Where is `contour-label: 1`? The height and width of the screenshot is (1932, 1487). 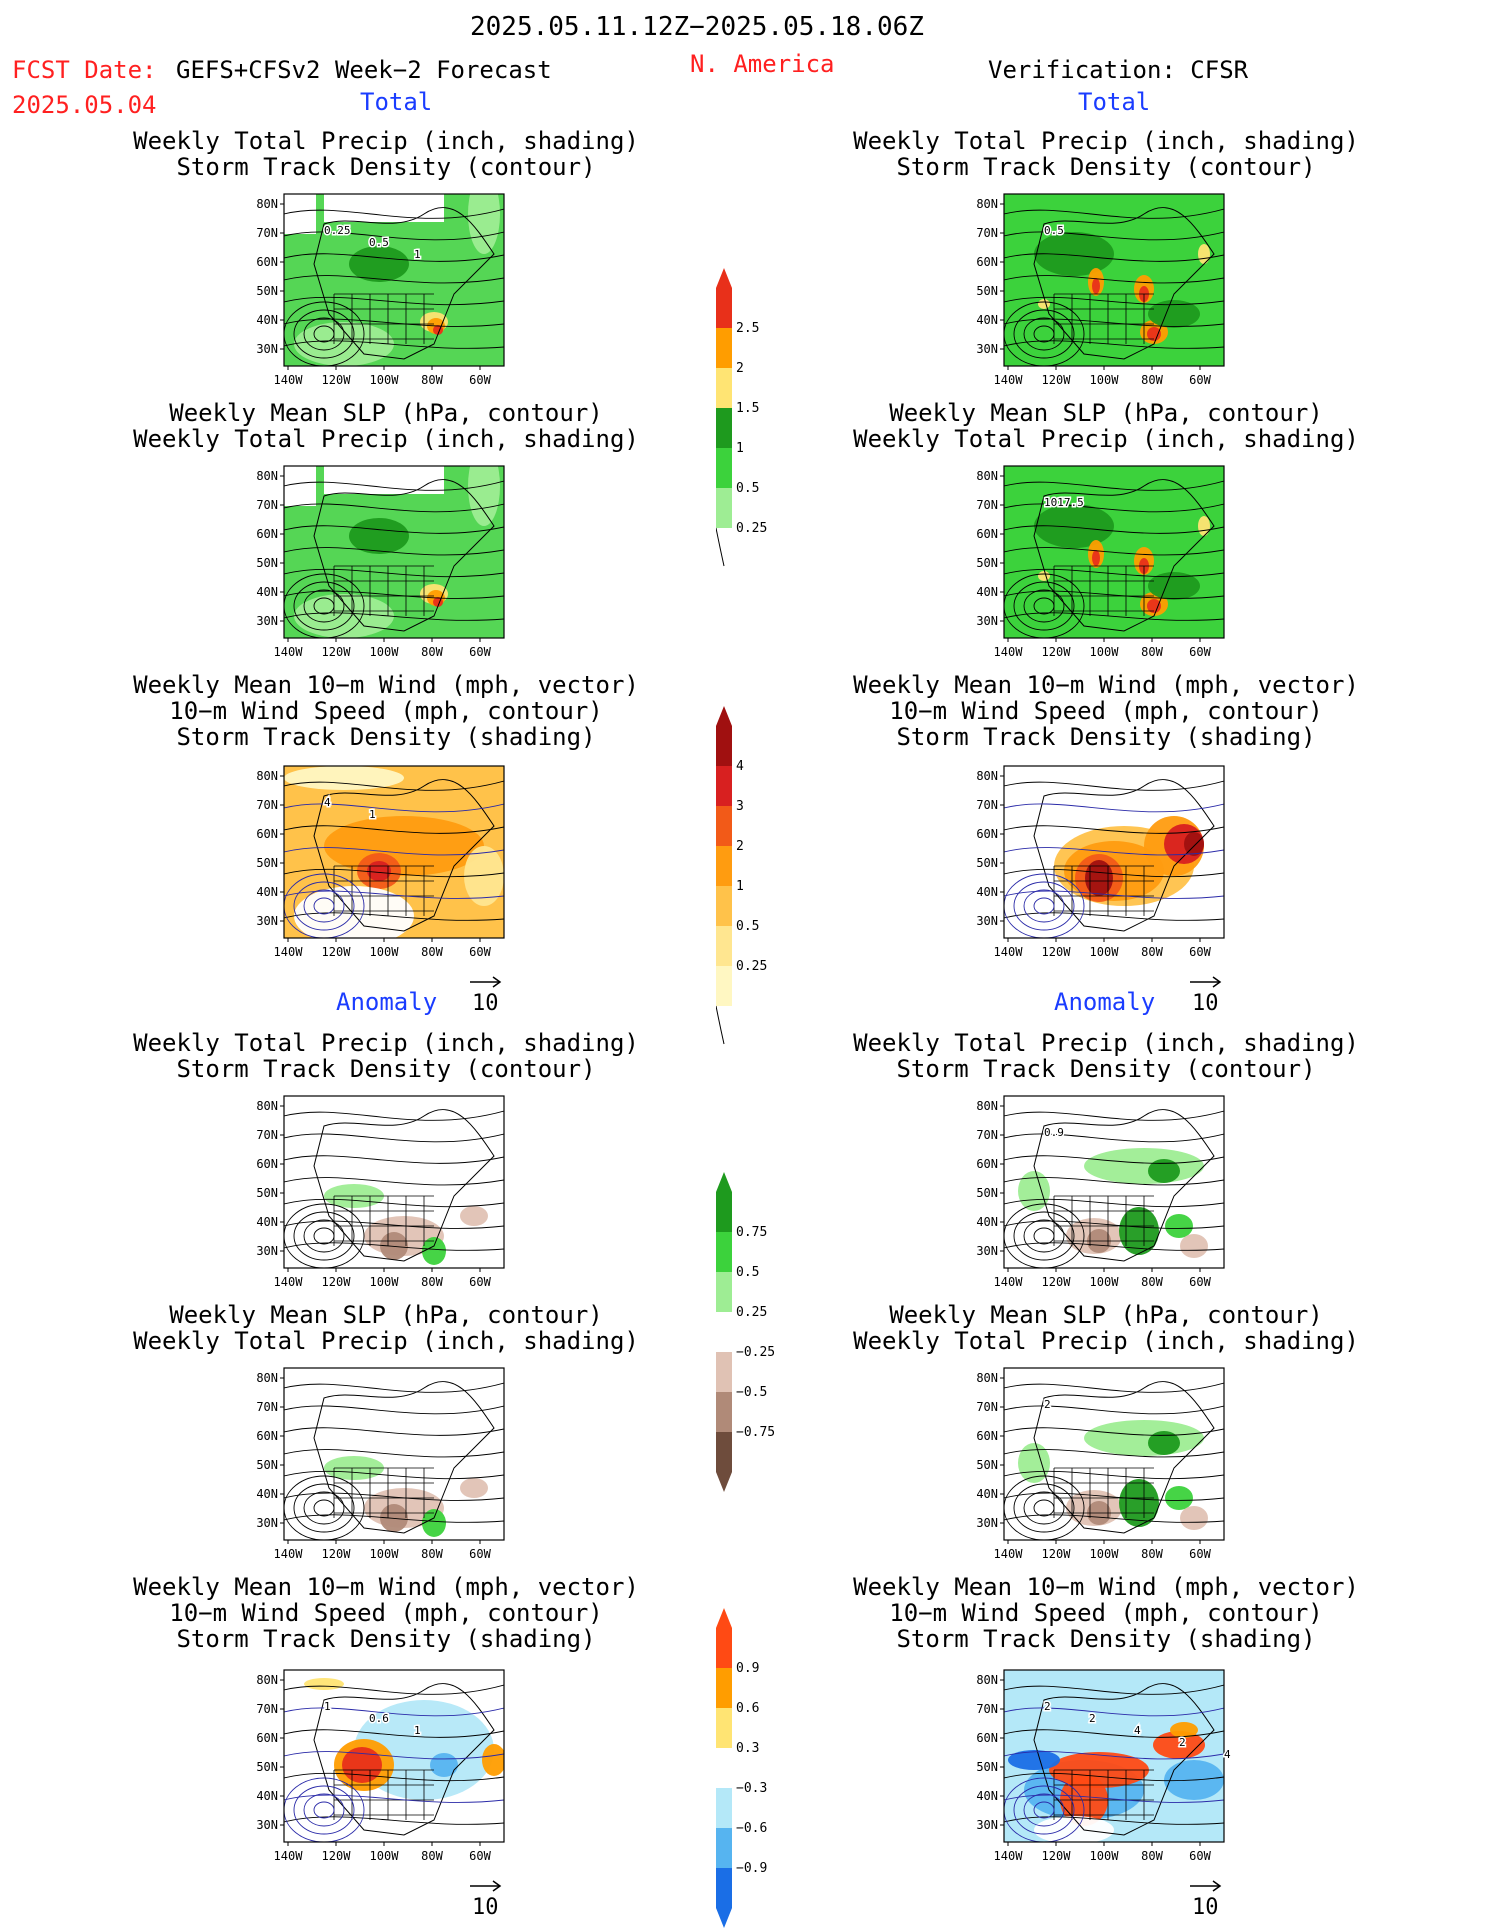
contour-label: 1 is located at coordinates (417, 1730).